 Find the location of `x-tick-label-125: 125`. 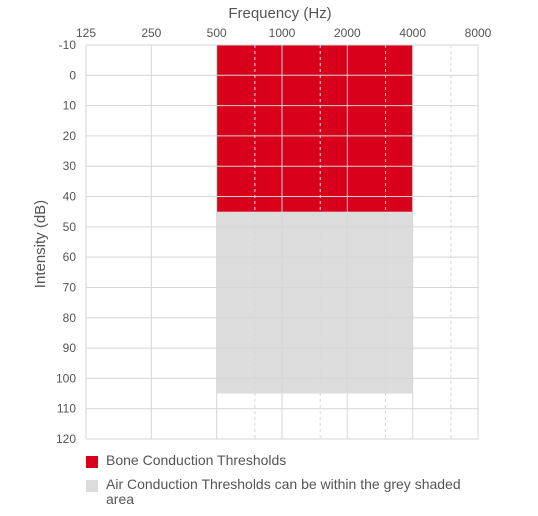

x-tick-label-125: 125 is located at coordinates (86, 33).